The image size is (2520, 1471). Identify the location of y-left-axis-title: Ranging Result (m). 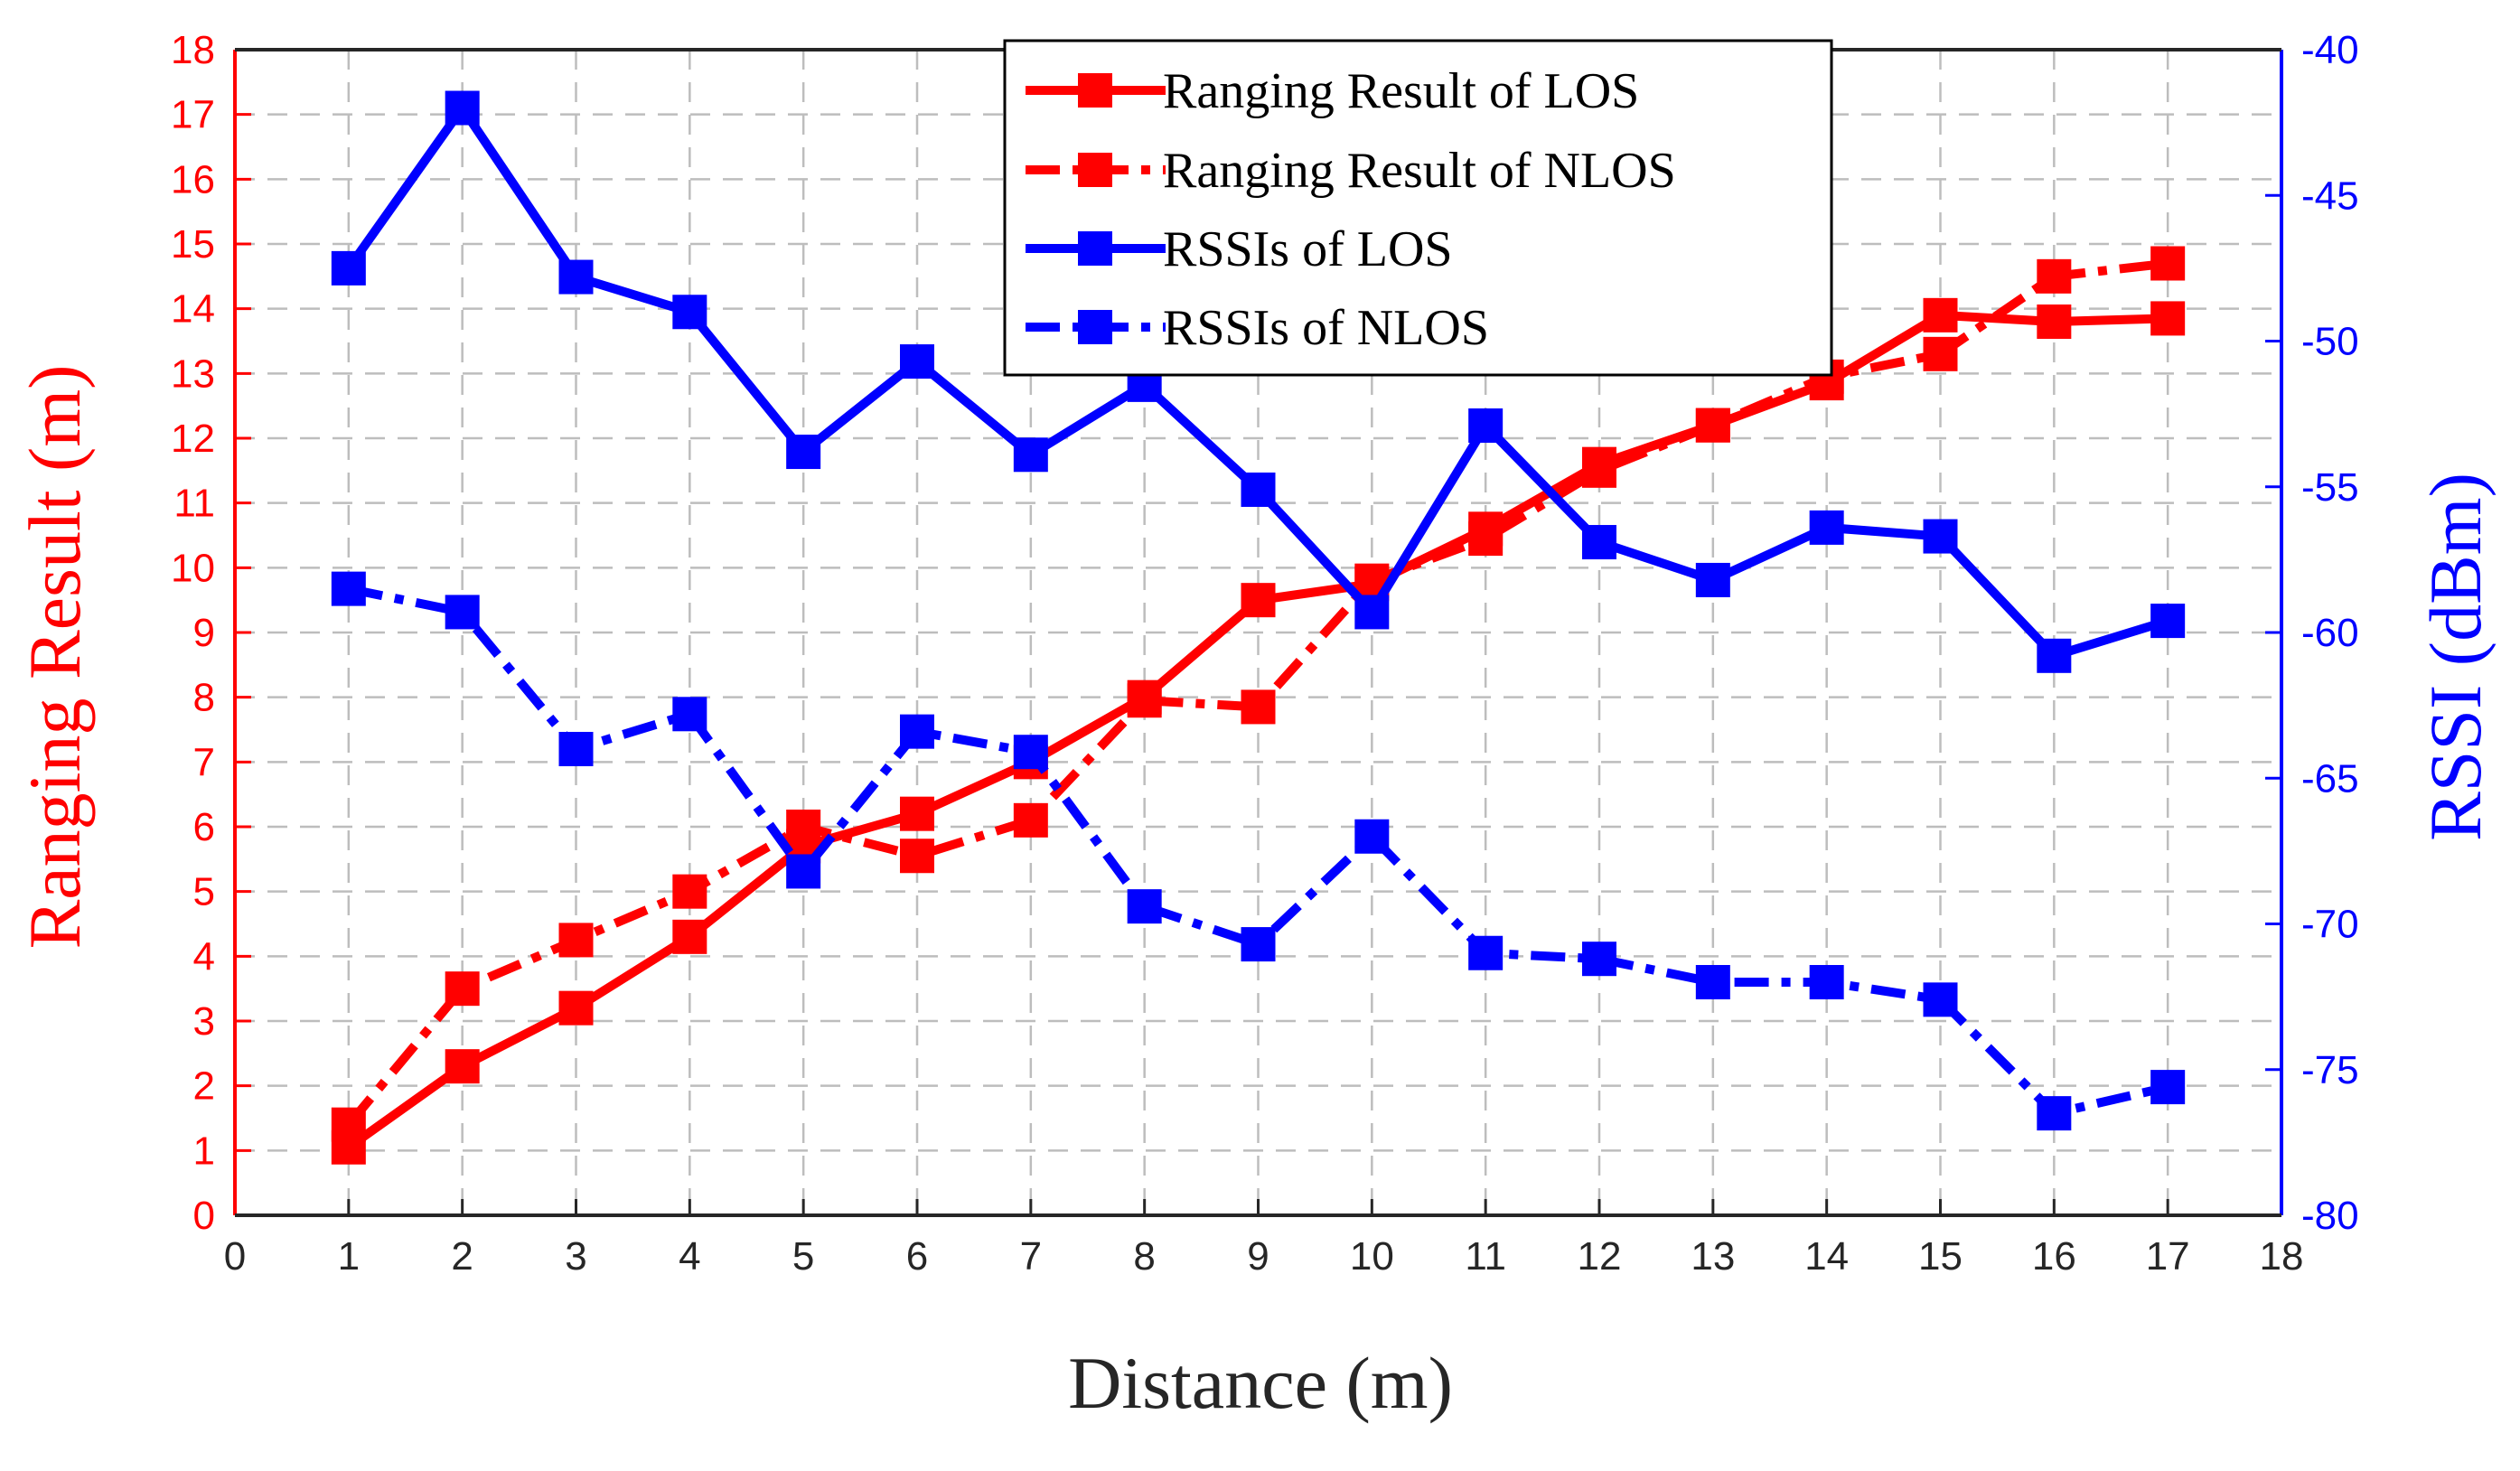
(55, 657).